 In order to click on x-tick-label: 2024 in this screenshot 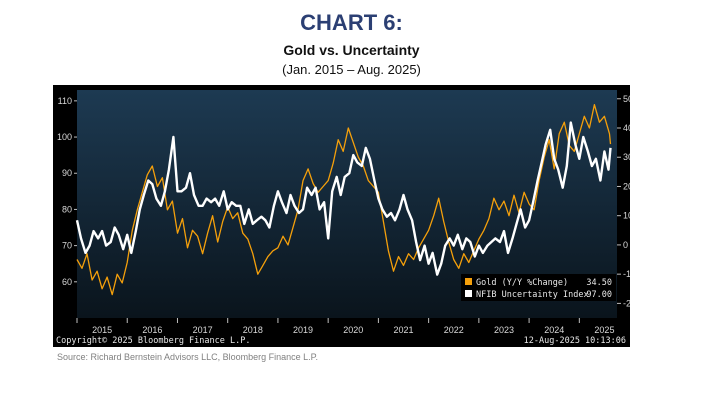, I will do `click(554, 330)`.